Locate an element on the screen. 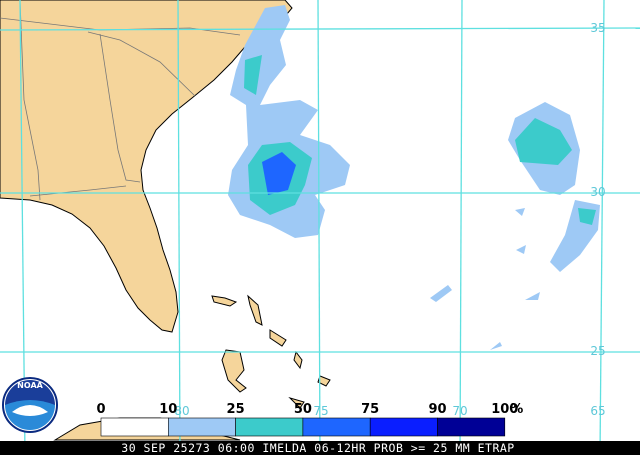  legend-label: 10 is located at coordinates (168, 409).